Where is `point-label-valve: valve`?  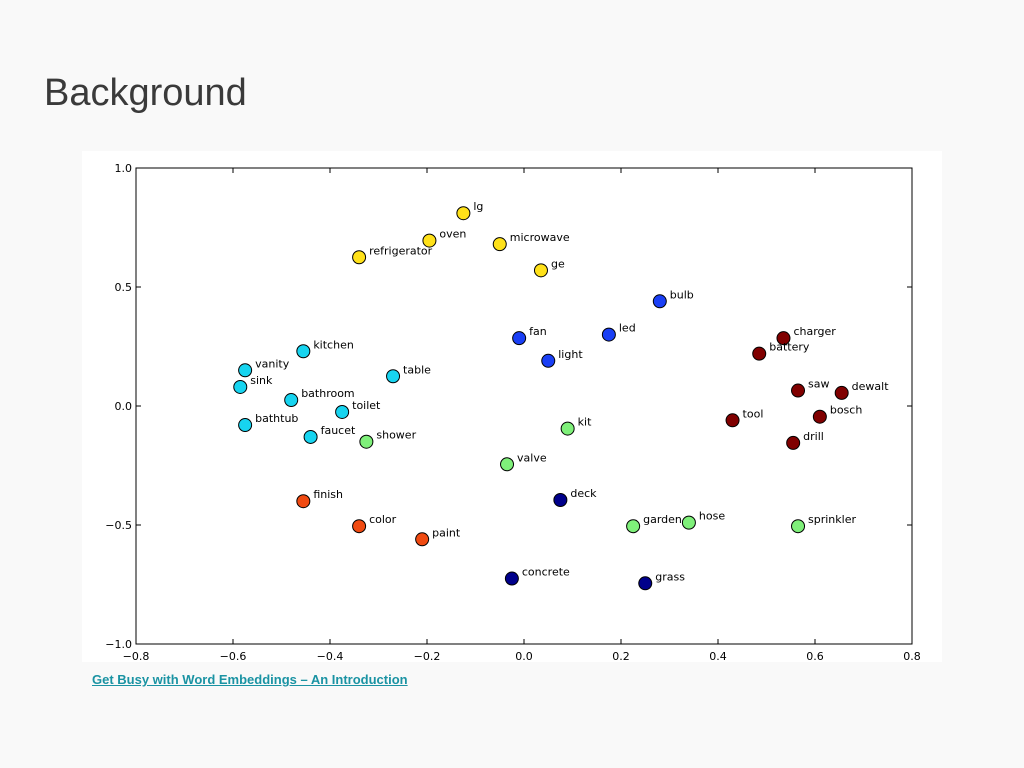
point-label-valve: valve is located at coordinates (532, 457).